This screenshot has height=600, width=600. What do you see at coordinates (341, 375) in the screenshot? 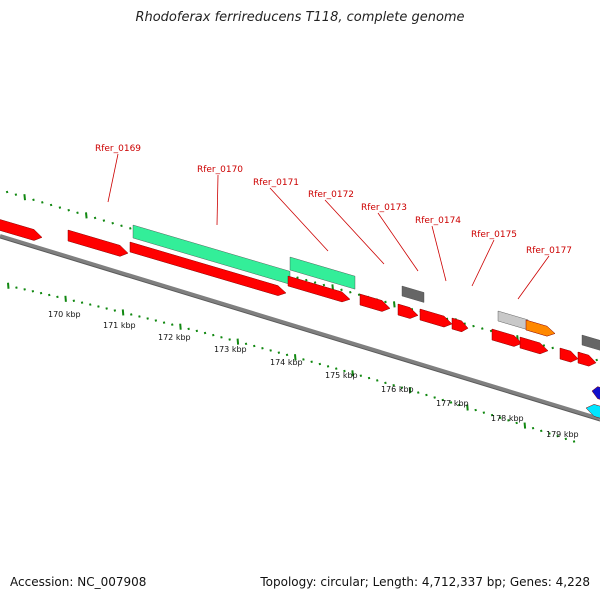
I see `ruler-label: 175 kbp` at bounding box center [341, 375].